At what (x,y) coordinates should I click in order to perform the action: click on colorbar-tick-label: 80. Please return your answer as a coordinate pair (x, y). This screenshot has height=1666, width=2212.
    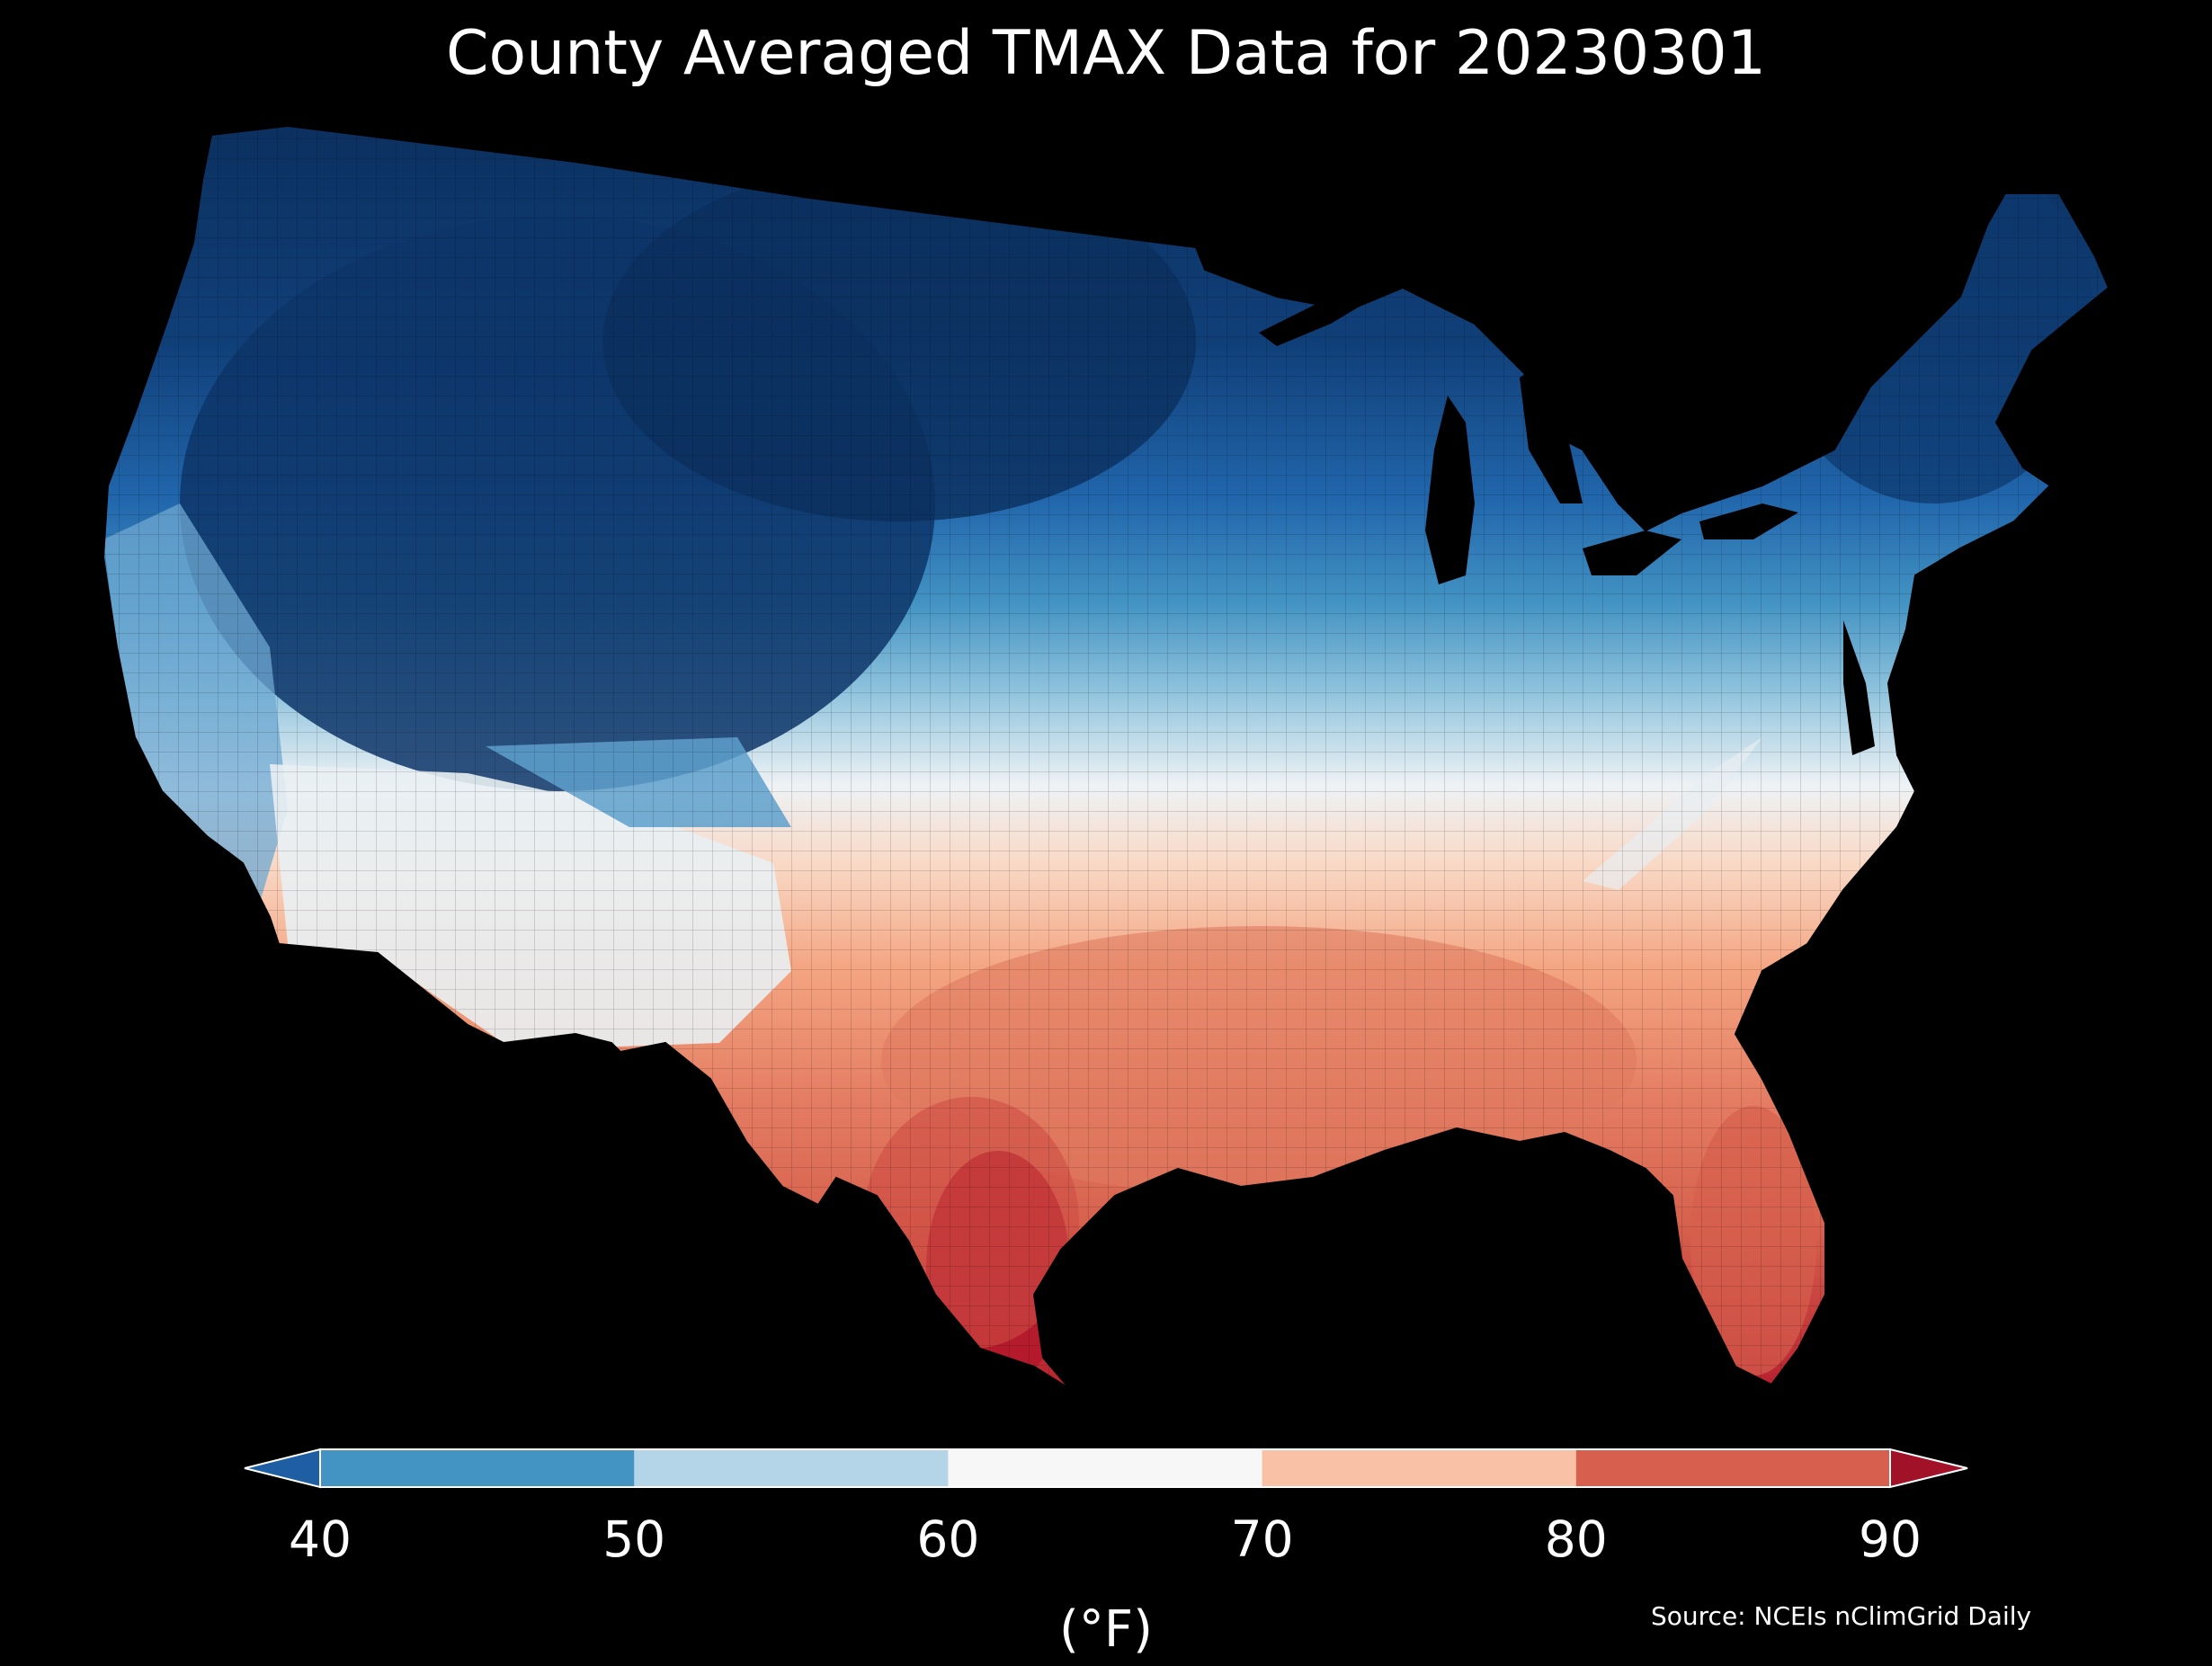
    Looking at the image, I should click on (1576, 1539).